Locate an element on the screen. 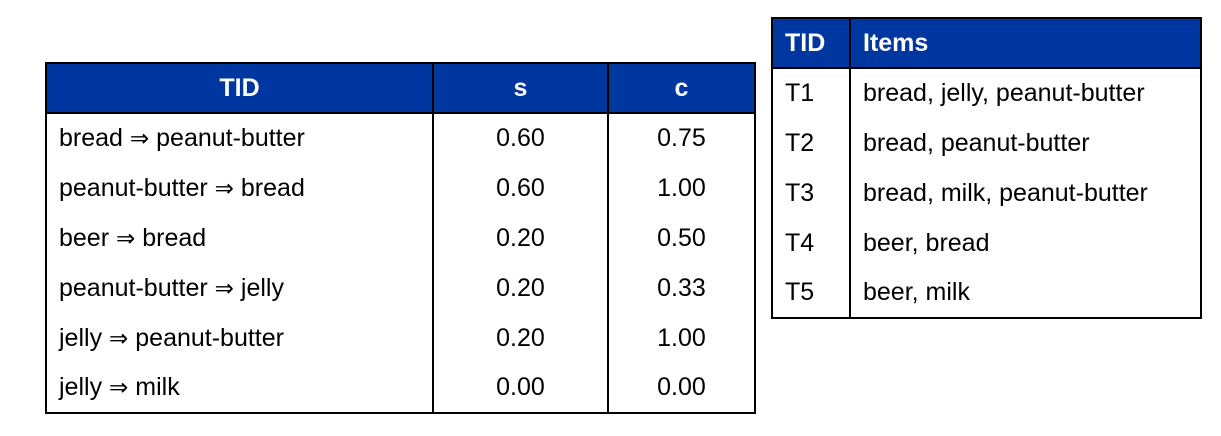 The height and width of the screenshot is (436, 1221). rule-row: jelly ⇒ milk 0.00 0.00 is located at coordinates (400, 388).